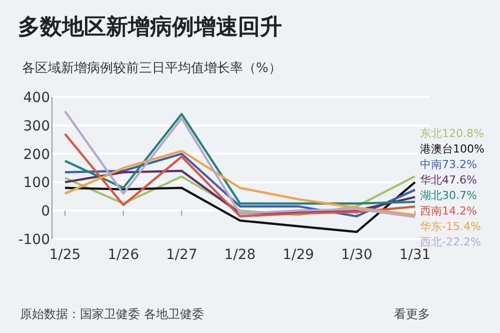 The width and height of the screenshot is (500, 333). Describe the element at coordinates (452, 149) in the screenshot. I see `text: 港澳台100%` at that location.